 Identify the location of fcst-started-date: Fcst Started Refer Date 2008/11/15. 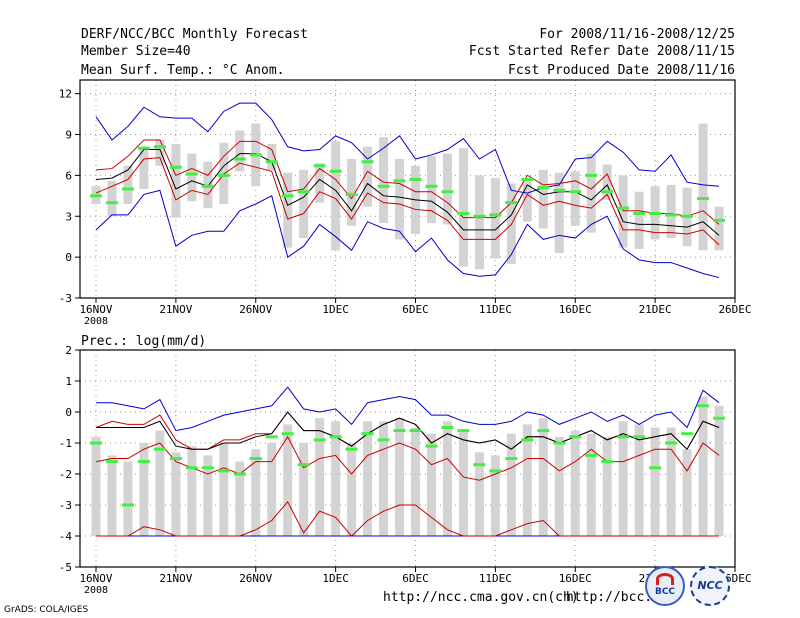
(601, 51).